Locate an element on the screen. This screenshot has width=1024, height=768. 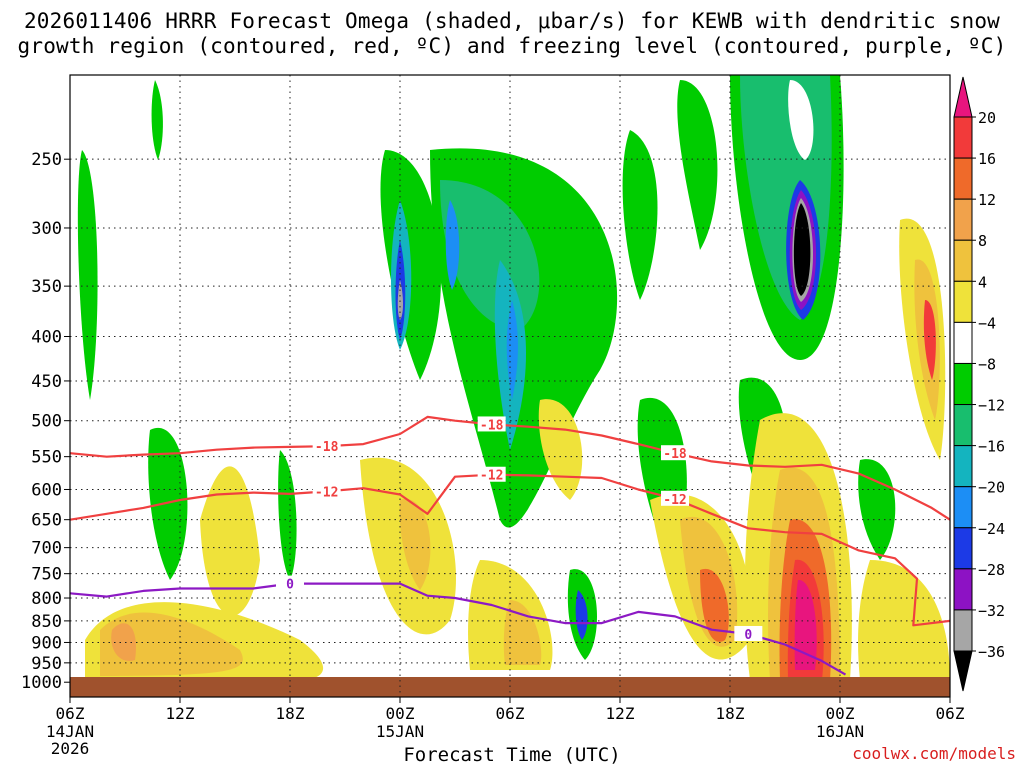
colorbar-label: −20 is located at coordinates (991, 488).